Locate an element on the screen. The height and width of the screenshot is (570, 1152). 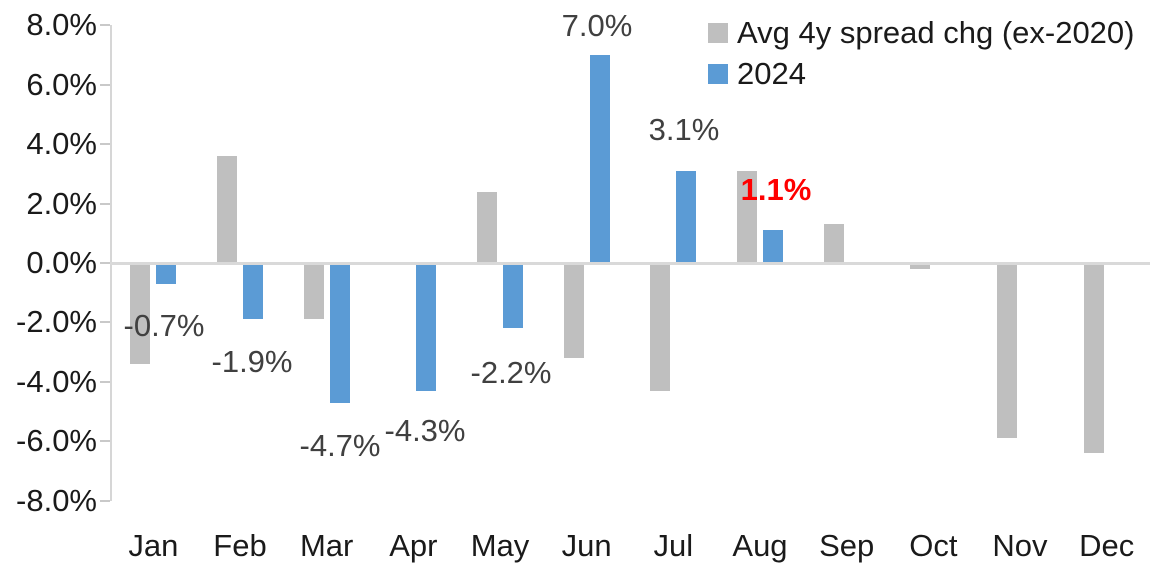
data-label-feb: -1.9% is located at coordinates (252, 361).